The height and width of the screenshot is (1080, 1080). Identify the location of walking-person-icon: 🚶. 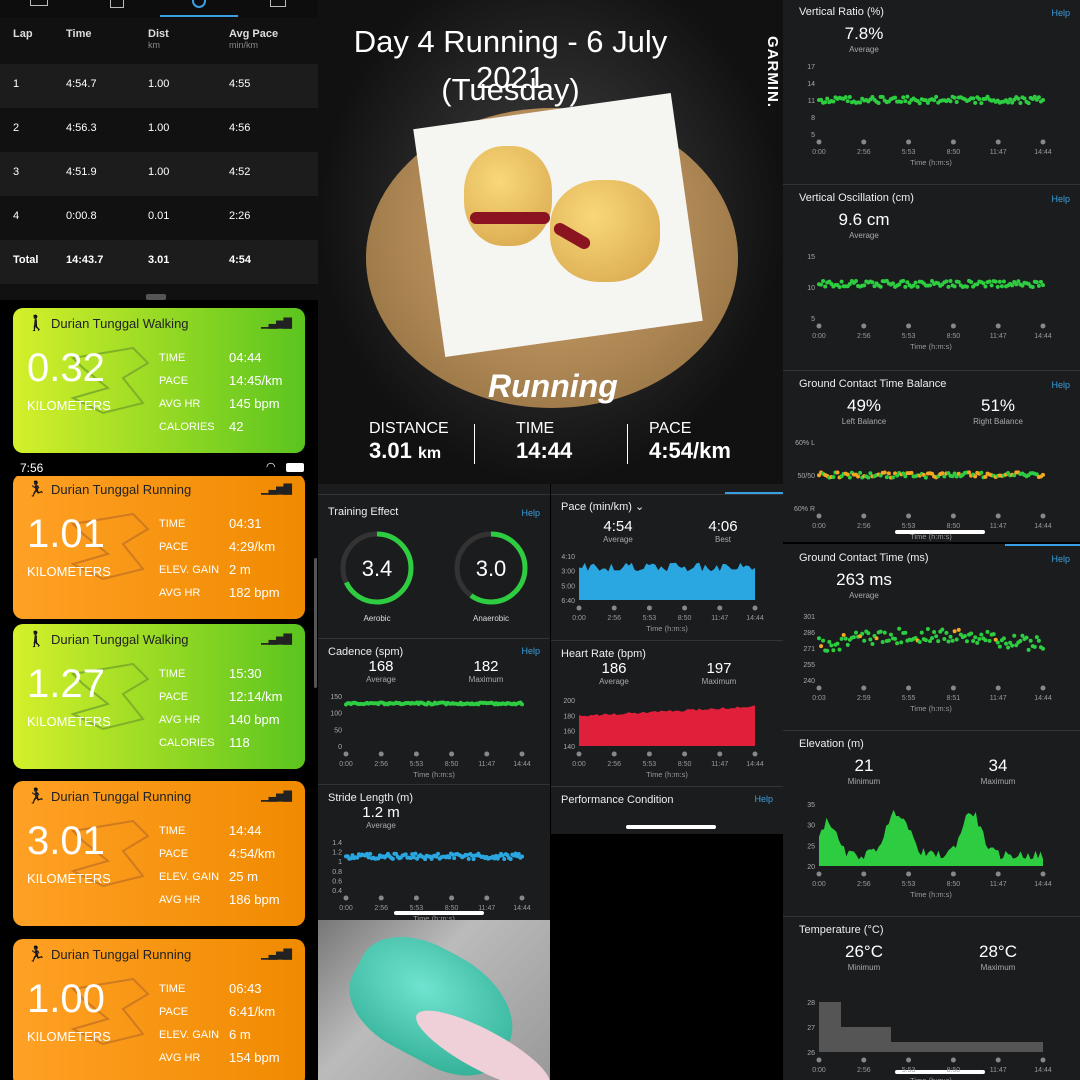
(36, 323).